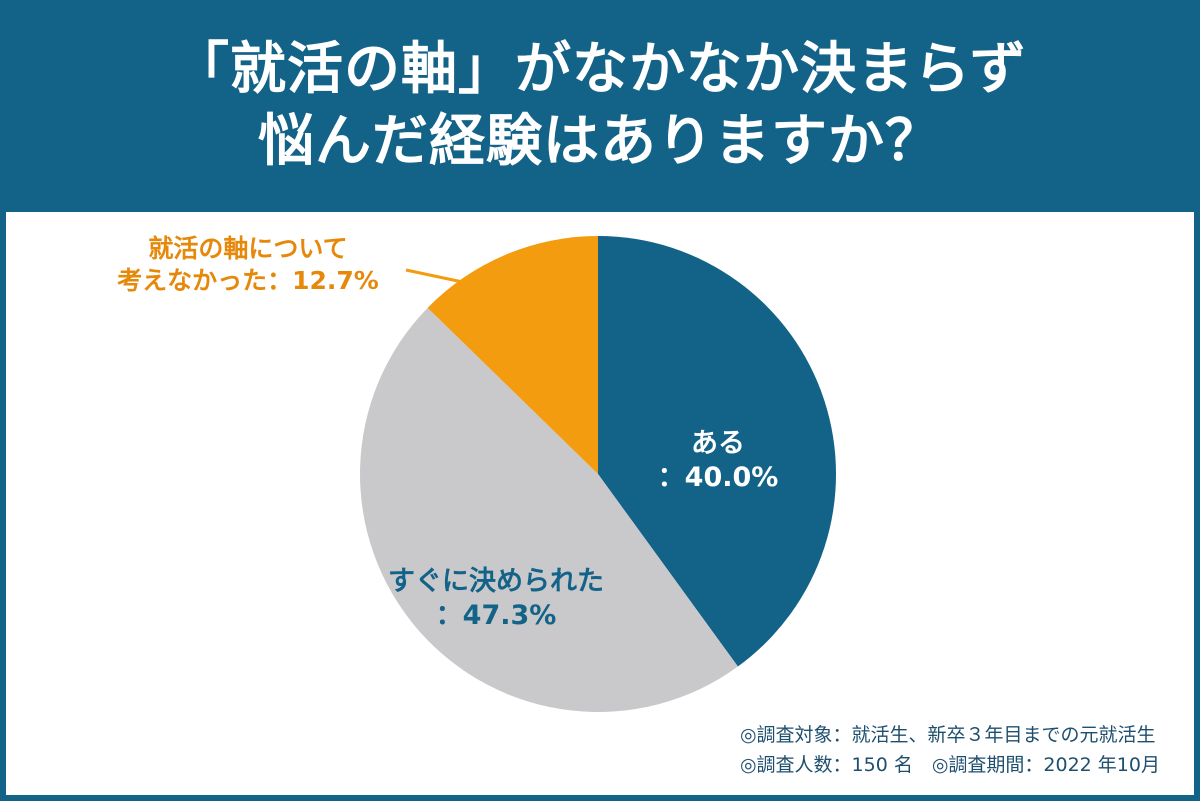 Image resolution: width=1200 pixels, height=801 pixels. I want to click on label-yes: ある：40.0%, so click(718, 460).